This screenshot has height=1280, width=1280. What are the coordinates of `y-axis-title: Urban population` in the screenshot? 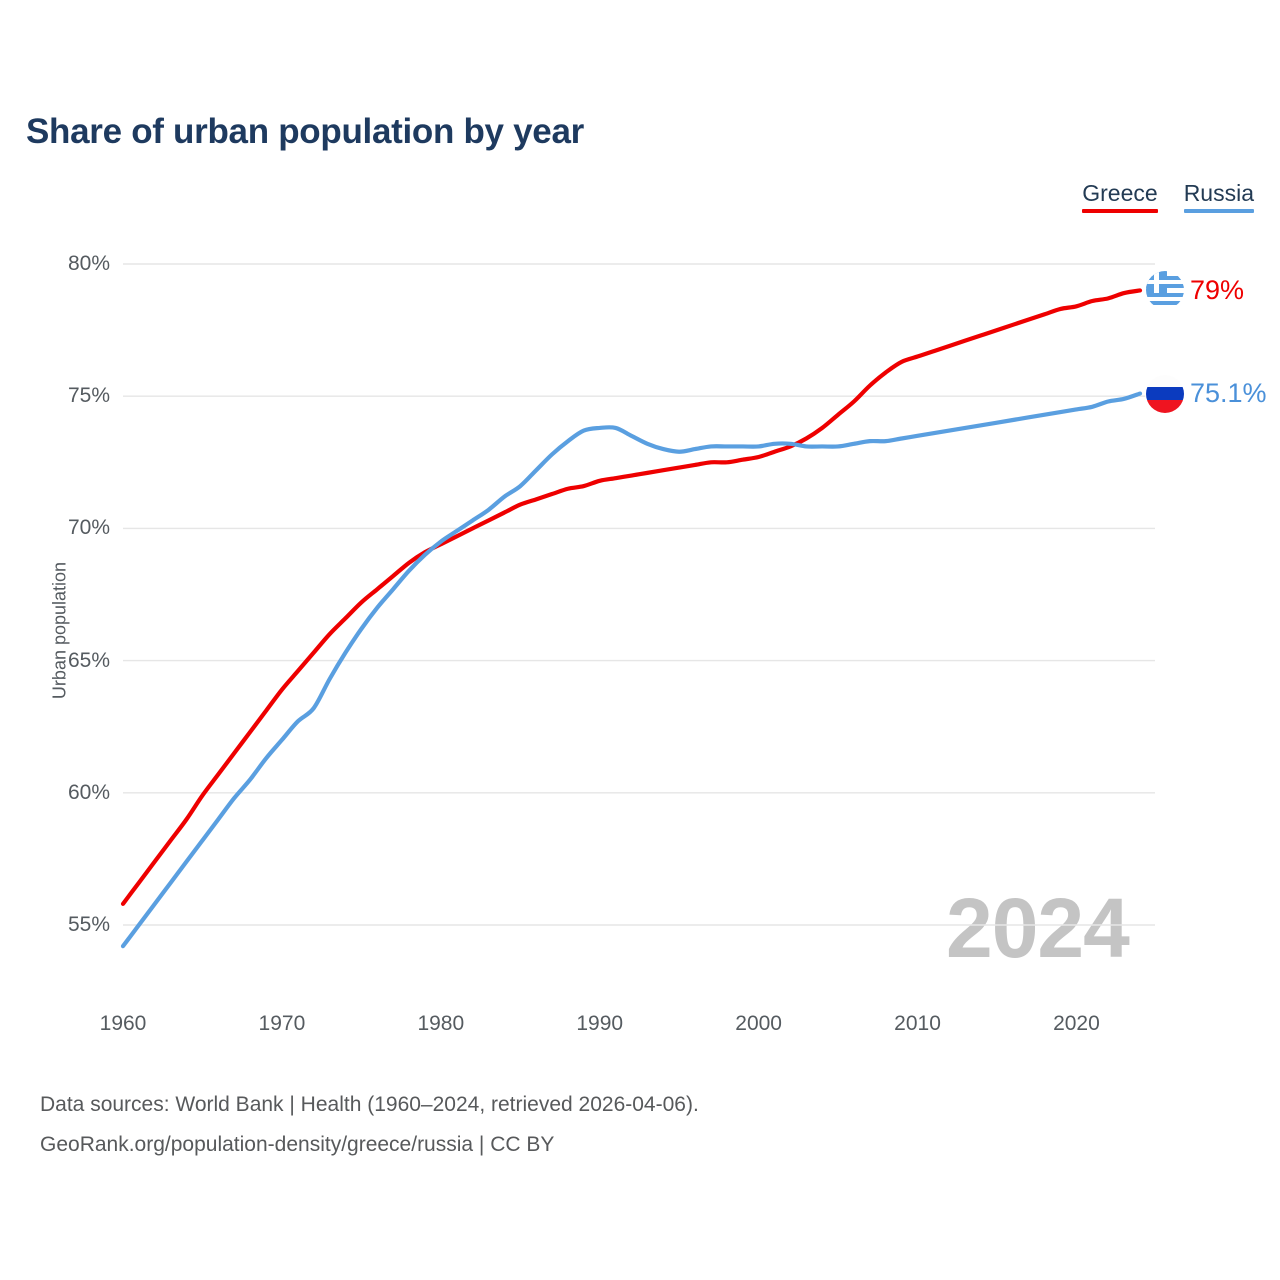 It's located at (59, 630).